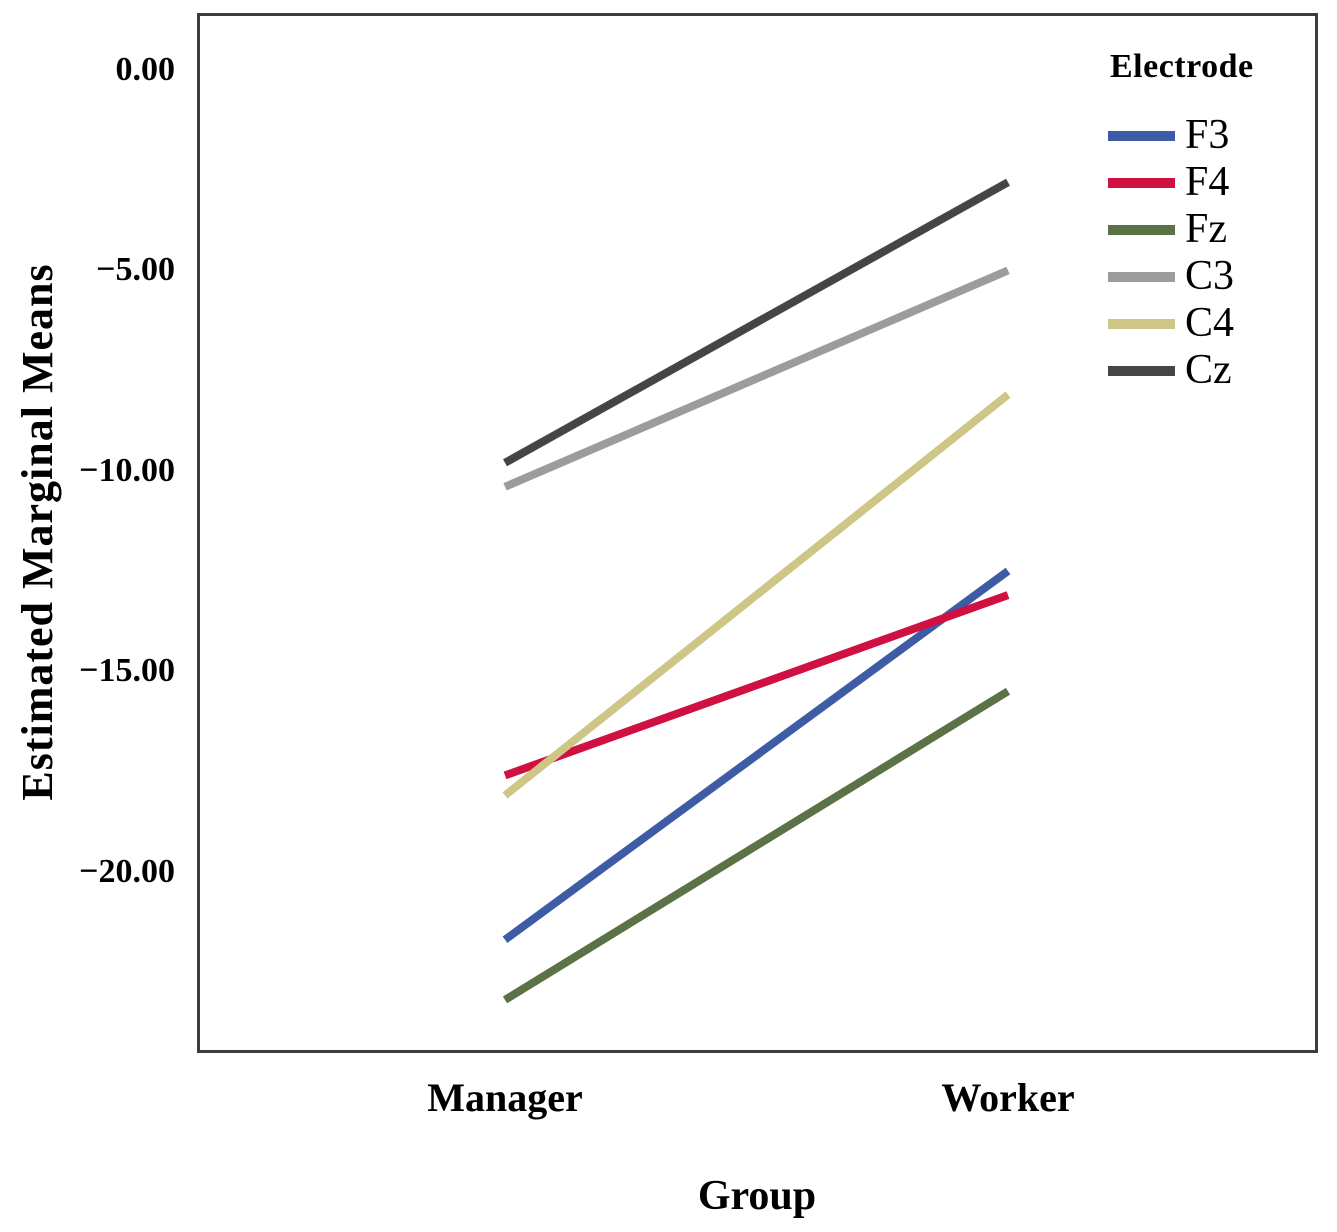  I want to click on legend-entry-F3: F3, so click(1218, 135).